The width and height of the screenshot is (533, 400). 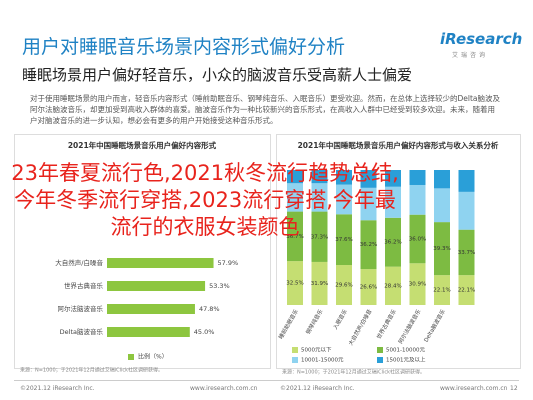 What do you see at coordinates (153, 357) in the screenshot?
I see `legend-label: 比例（%）` at bounding box center [153, 357].